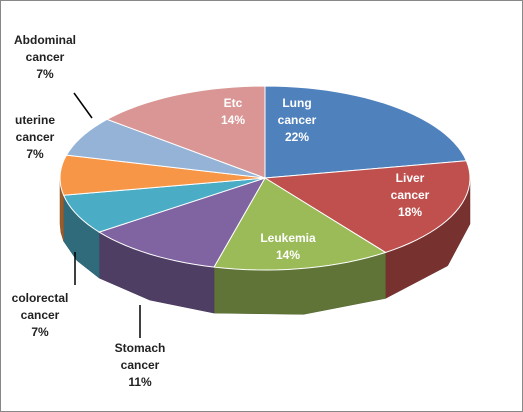 The image size is (523, 412). I want to click on slice-label: Liver cancer 18%, so click(410, 195).